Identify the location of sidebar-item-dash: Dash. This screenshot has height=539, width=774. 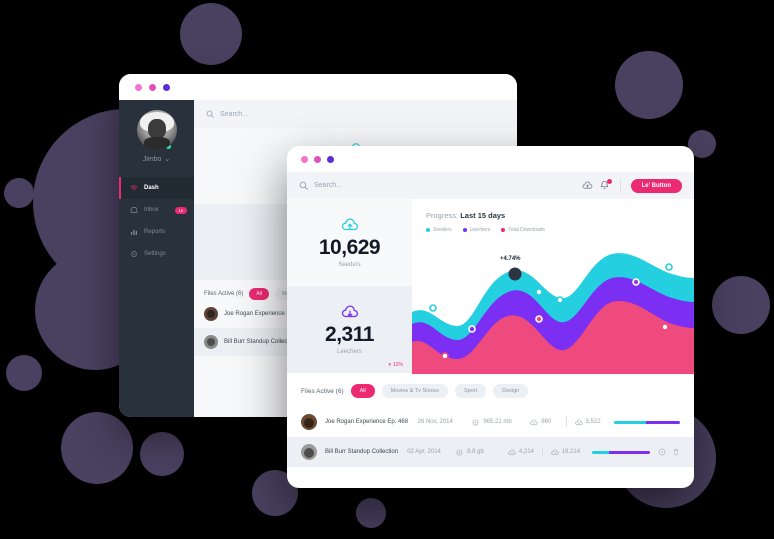
(156, 188).